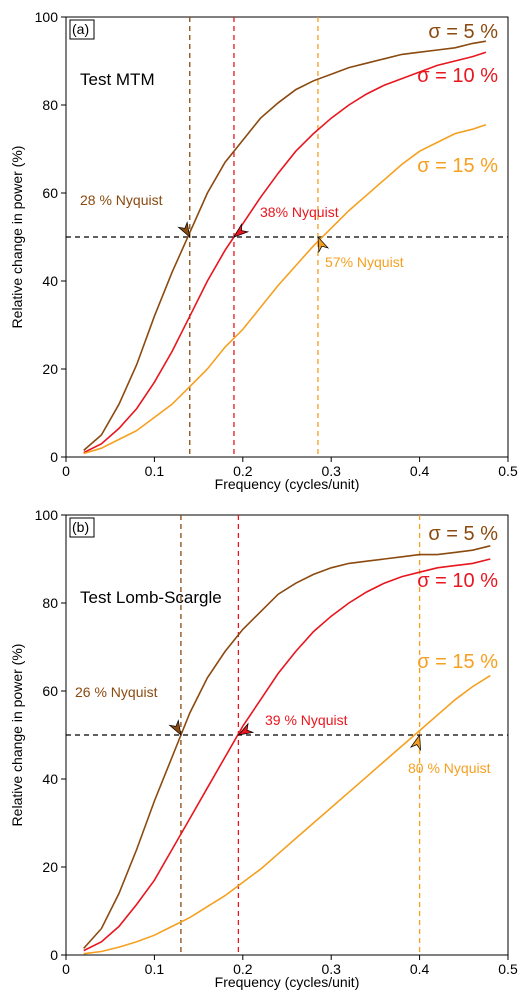  Describe the element at coordinates (121, 200) in the screenshot. I see `marker-label: 28 % Nyquist` at that location.